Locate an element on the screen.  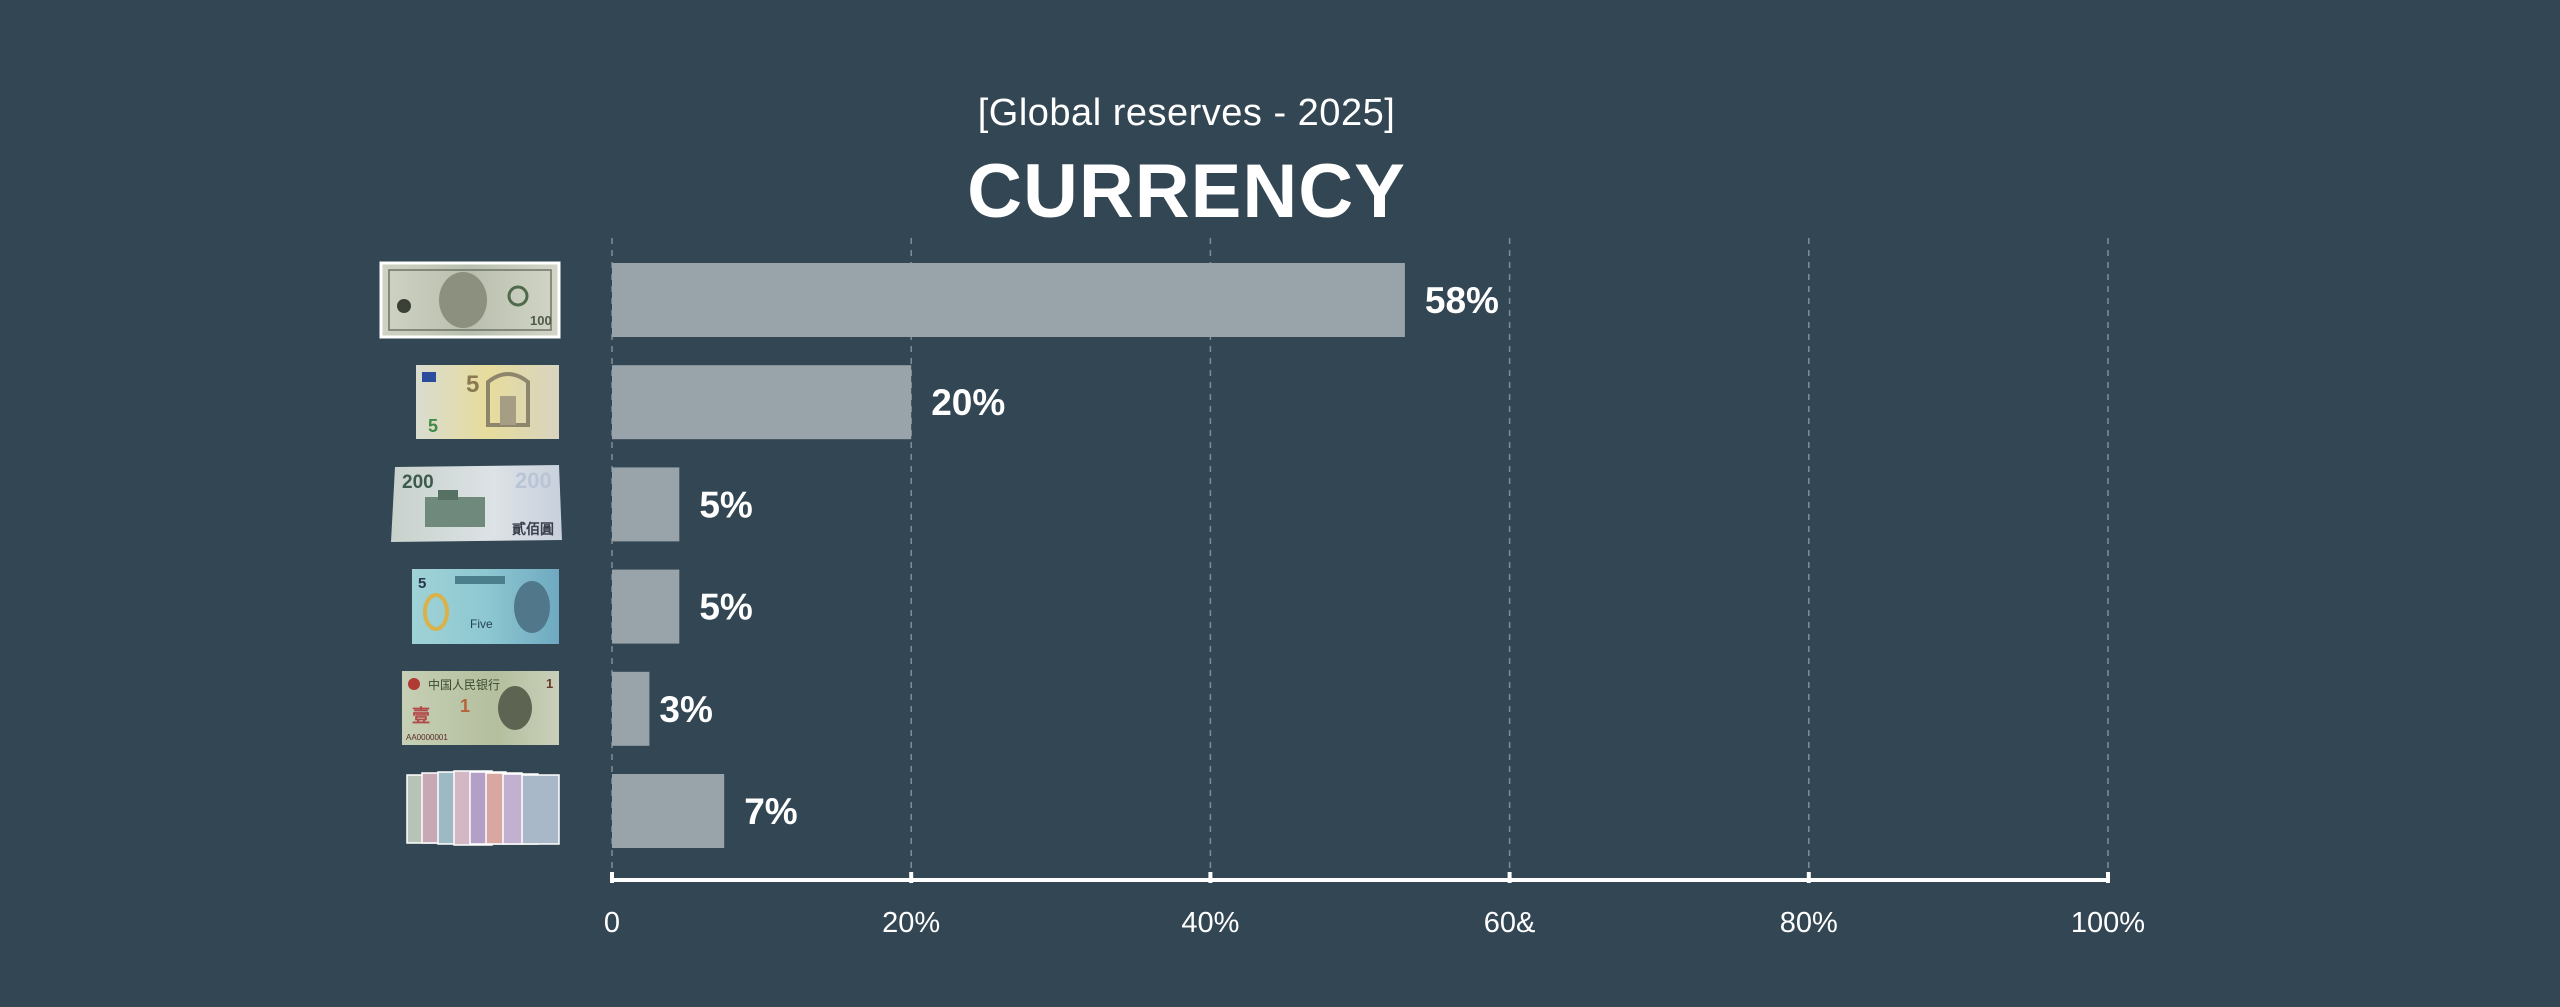
bar-pound-sterling-banknote is located at coordinates (646, 606).